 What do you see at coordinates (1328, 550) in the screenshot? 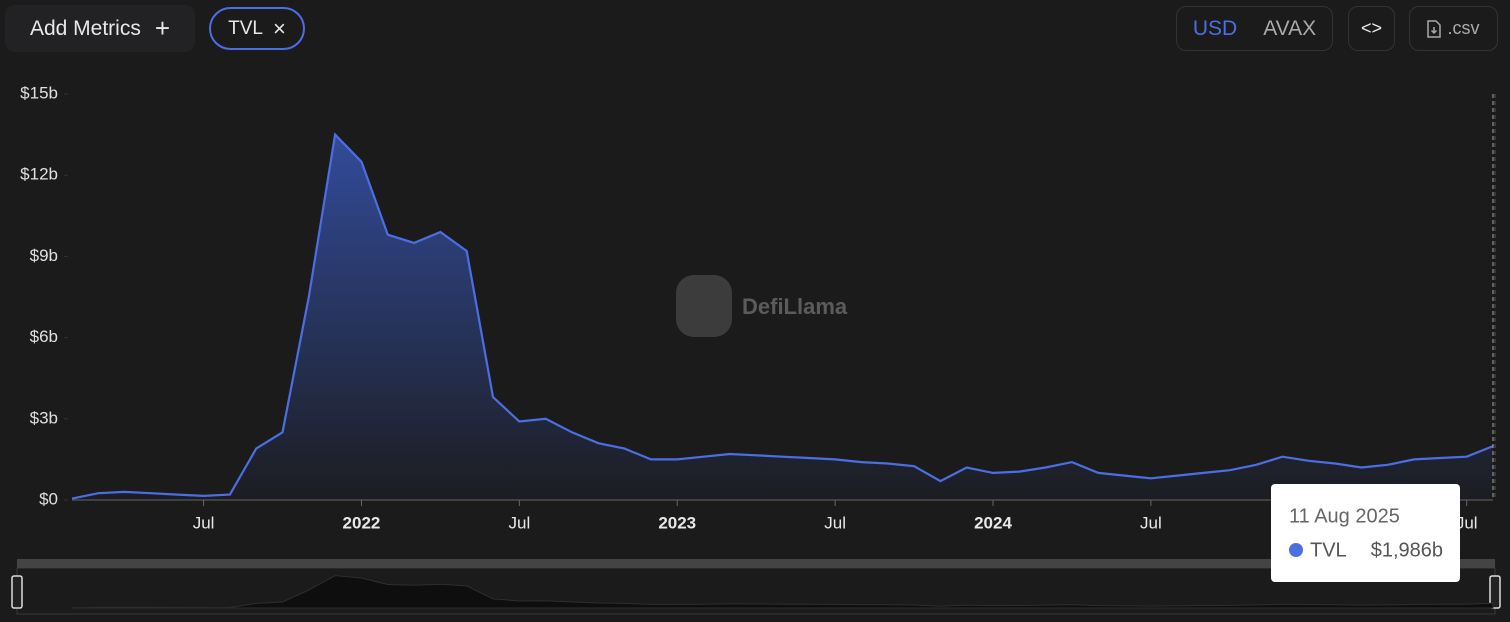
I see `tooltip-series: TVL` at bounding box center [1328, 550].